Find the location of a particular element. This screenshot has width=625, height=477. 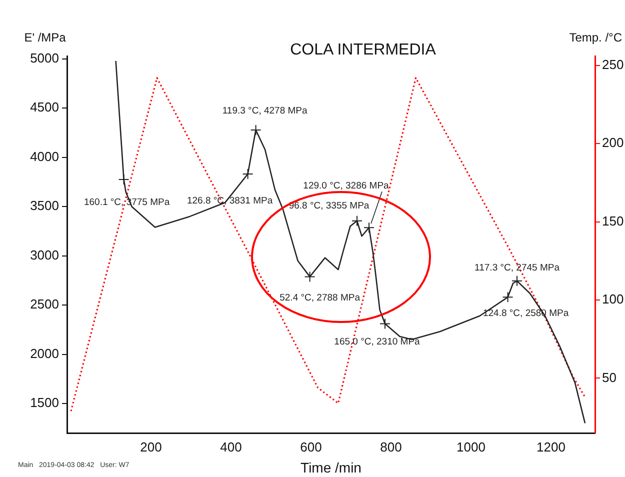

y-tick-label: 4000 is located at coordinates (44, 156).